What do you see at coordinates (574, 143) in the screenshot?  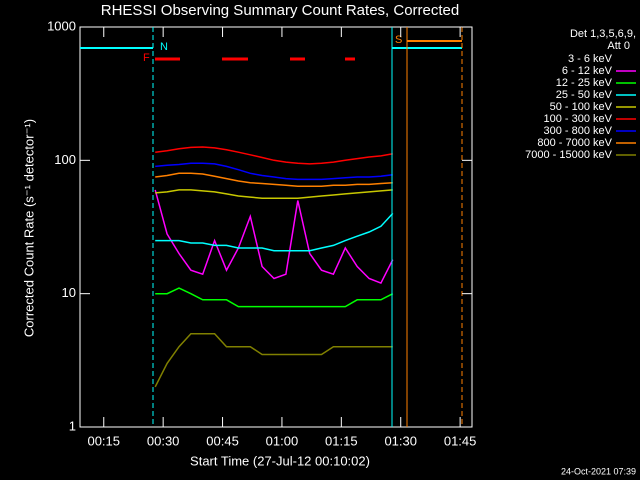 I see `legend-label: 800 - 7000 keV` at bounding box center [574, 143].